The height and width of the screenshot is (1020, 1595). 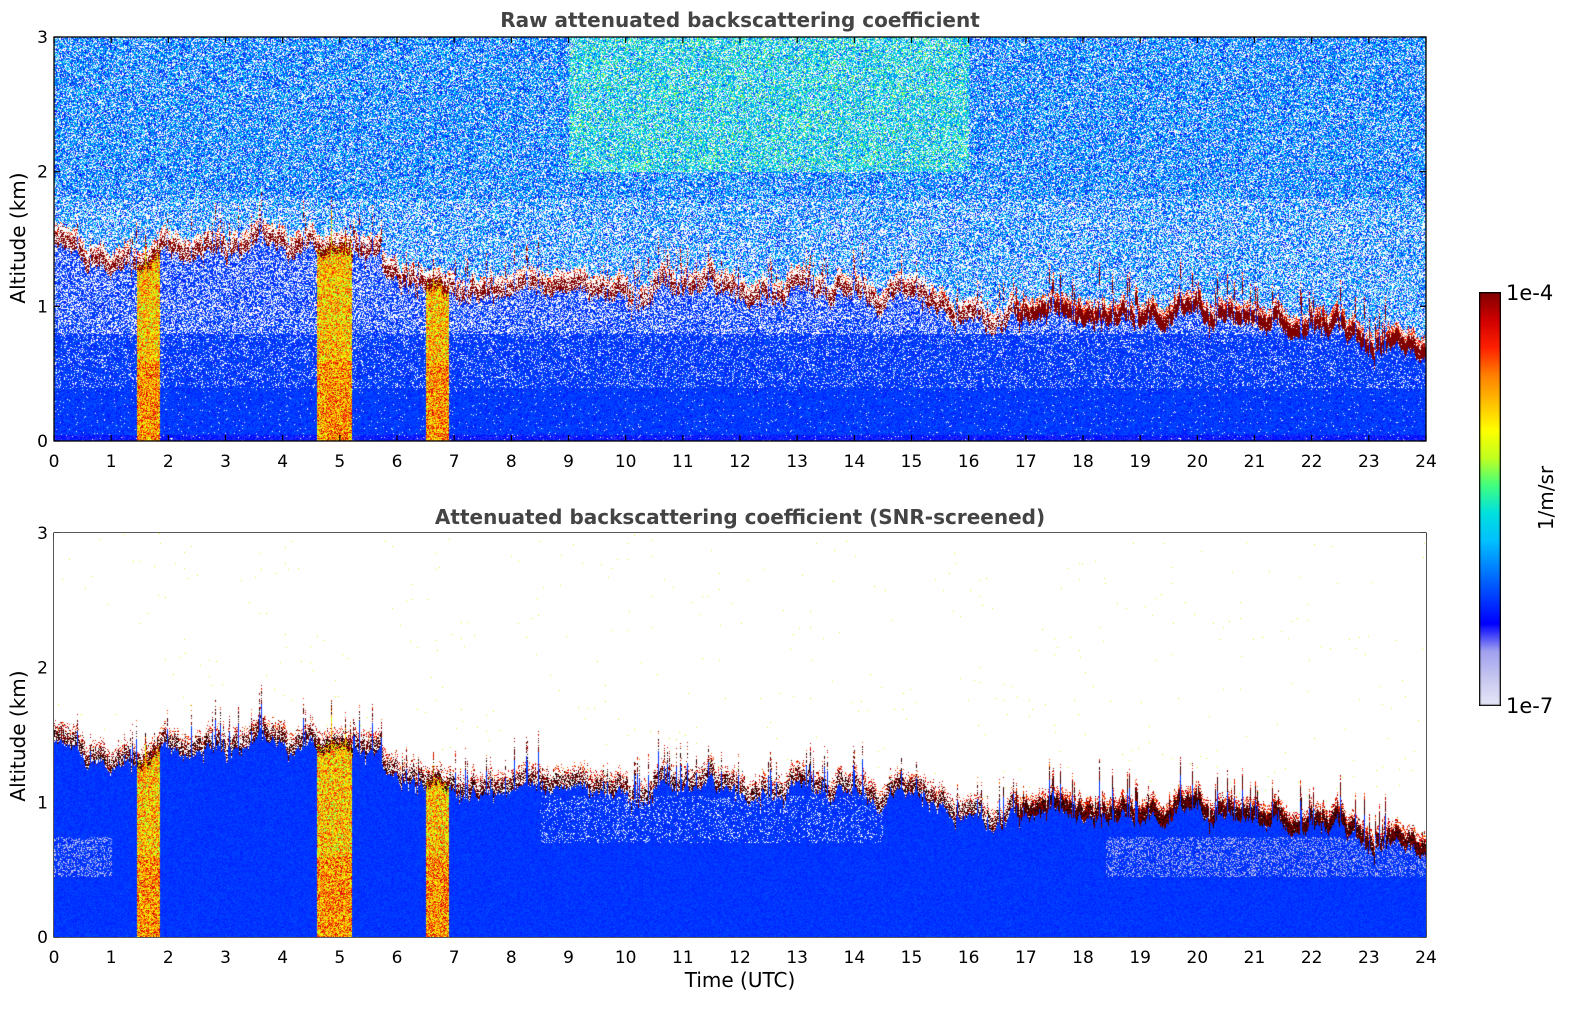 What do you see at coordinates (1369, 462) in the screenshot?
I see `top-xtick-label: 23` at bounding box center [1369, 462].